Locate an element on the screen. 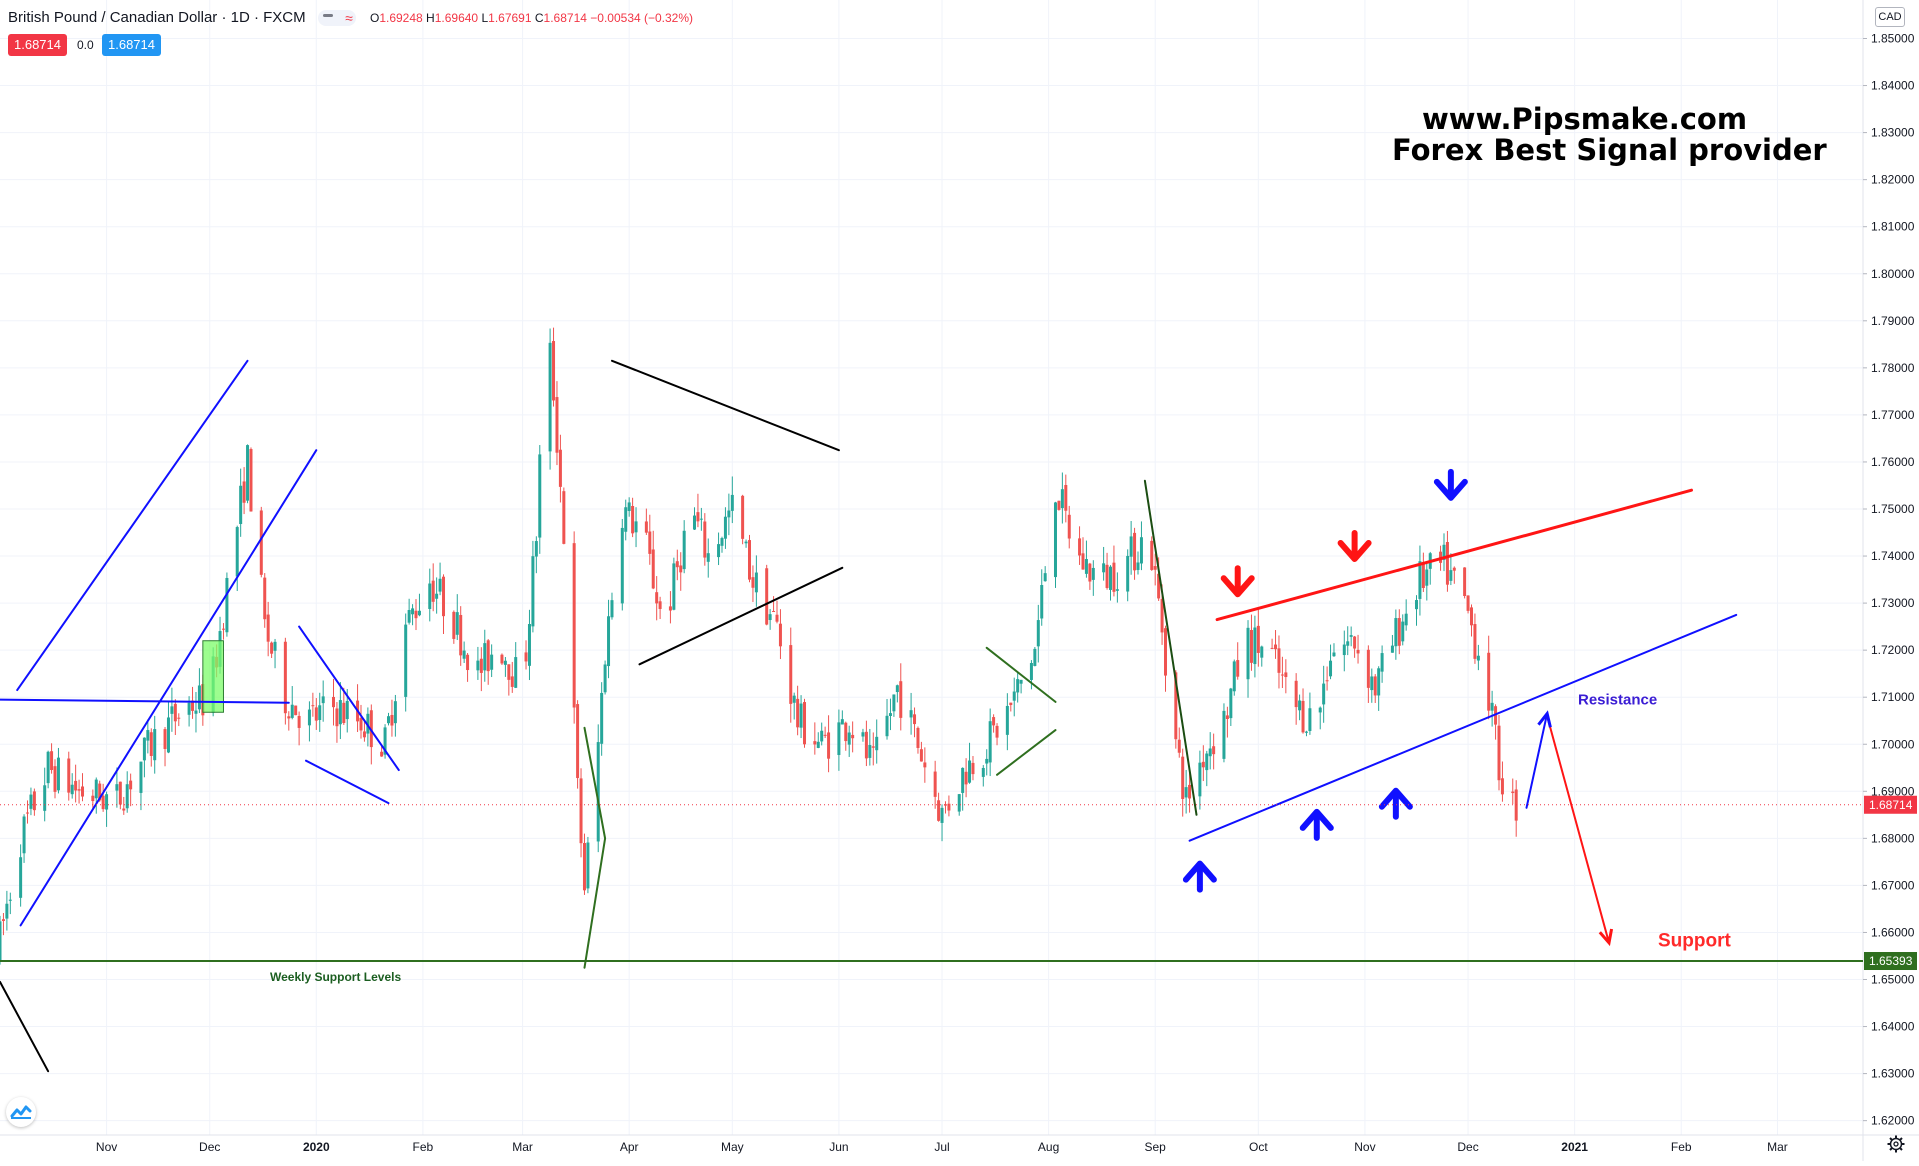 The width and height of the screenshot is (1919, 1166). tradingview-logo is located at coordinates (21, 1112).